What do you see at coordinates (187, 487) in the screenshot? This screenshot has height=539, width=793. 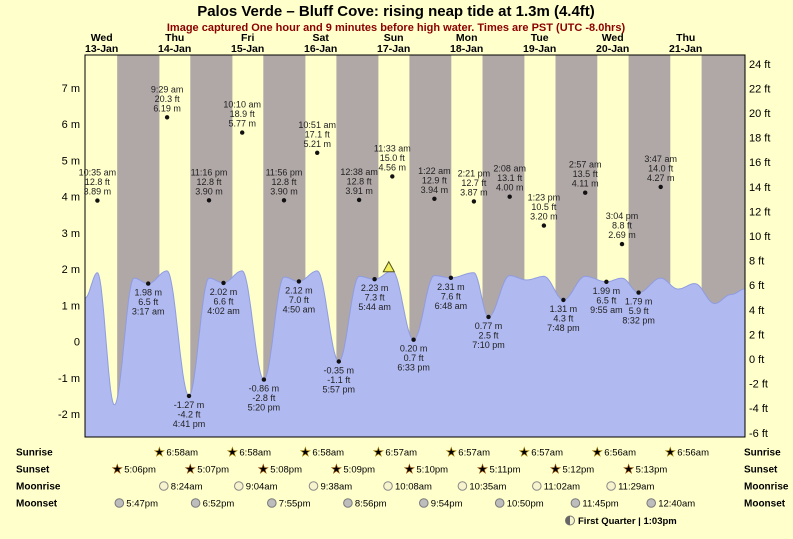 I see `moonrise-time: 8:24am` at bounding box center [187, 487].